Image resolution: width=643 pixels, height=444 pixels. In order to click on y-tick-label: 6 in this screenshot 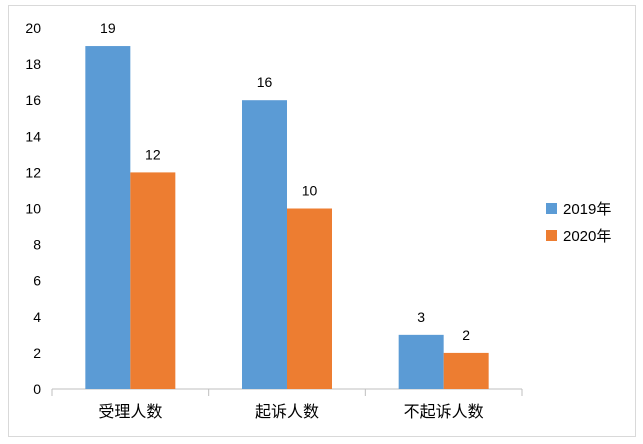, I will do `click(37, 281)`.